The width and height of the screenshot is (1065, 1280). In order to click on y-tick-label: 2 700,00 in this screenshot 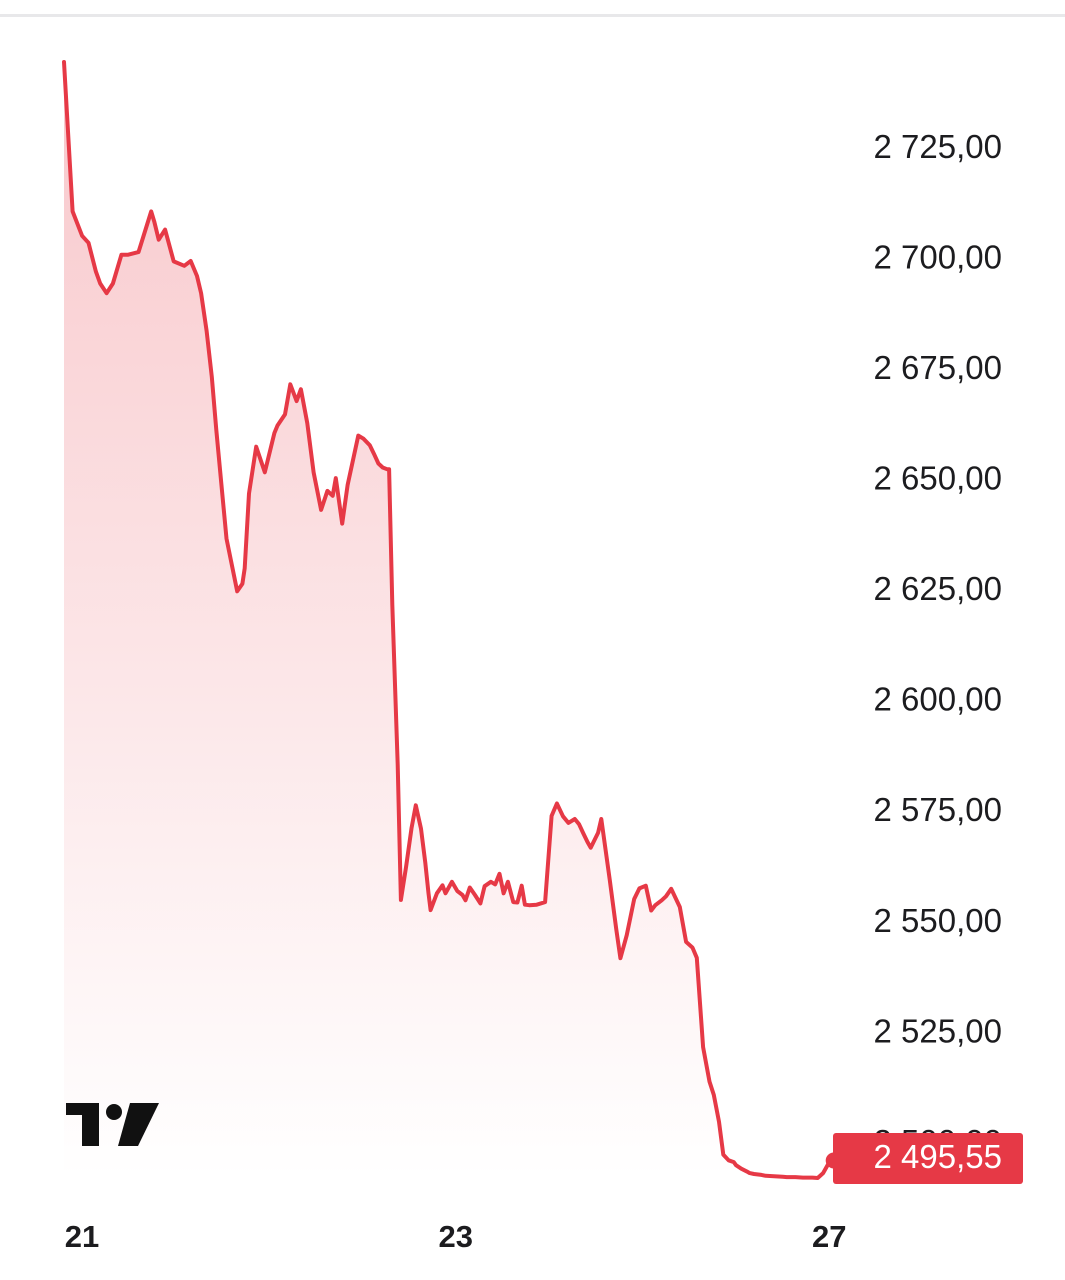, I will do `click(938, 257)`.